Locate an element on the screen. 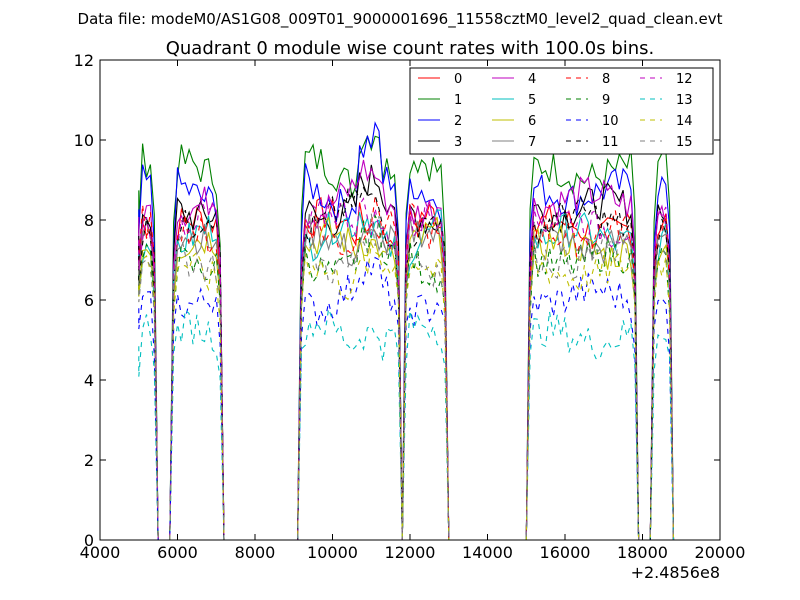 This screenshot has height=600, width=800. y-tick-label: 6 is located at coordinates (89, 300).